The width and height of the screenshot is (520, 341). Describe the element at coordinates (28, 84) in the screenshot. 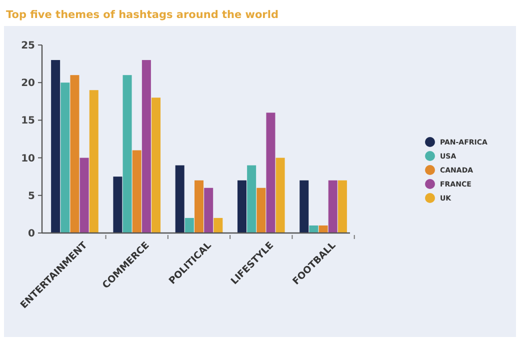

I see `y-tick-label: 20` at that location.